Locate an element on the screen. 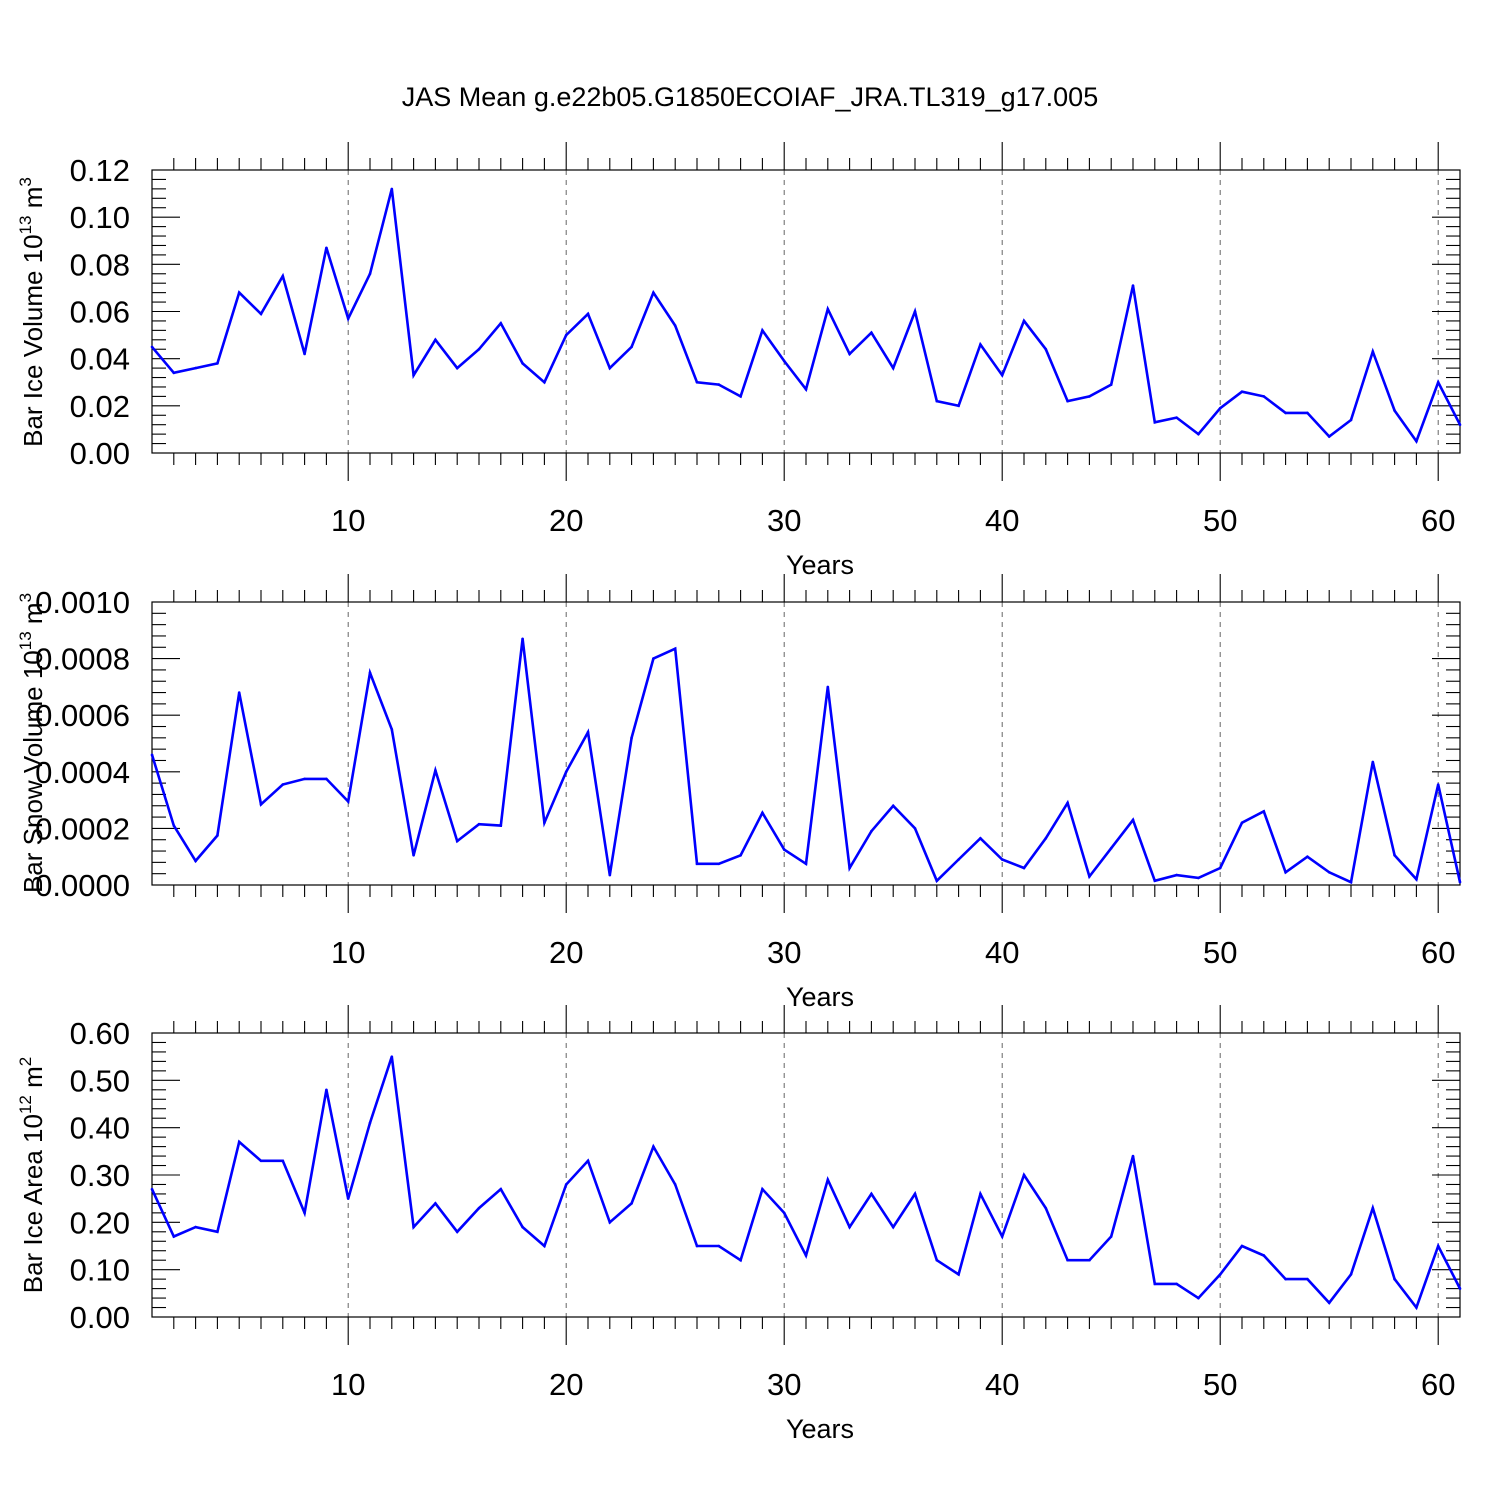 This screenshot has width=1500, height=1500. y-tick-label: 0.0004 is located at coordinates (82, 772).